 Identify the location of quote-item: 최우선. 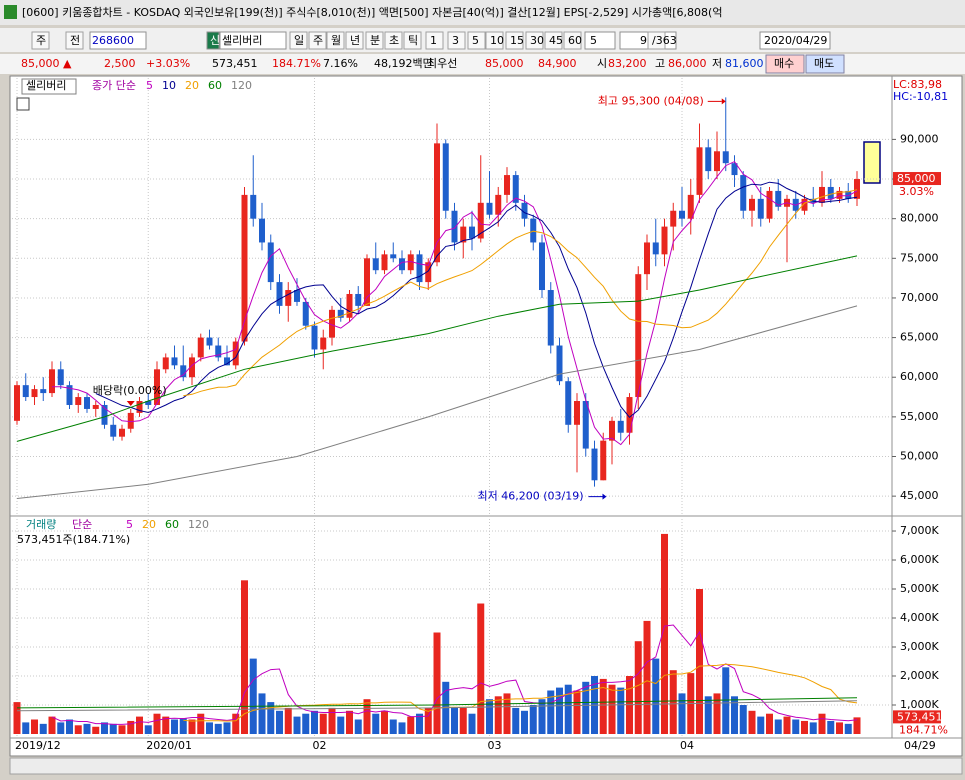
(442, 63).